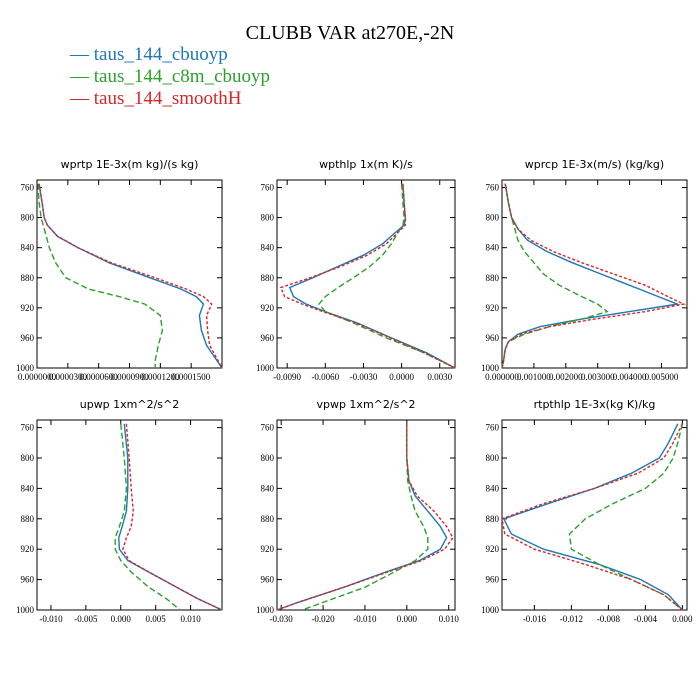 Image resolution: width=700 pixels, height=700 pixels. Describe the element at coordinates (595, 404) in the screenshot. I see `panel-title-5: rtpthlp 1E-3x(kg K)/kg` at that location.